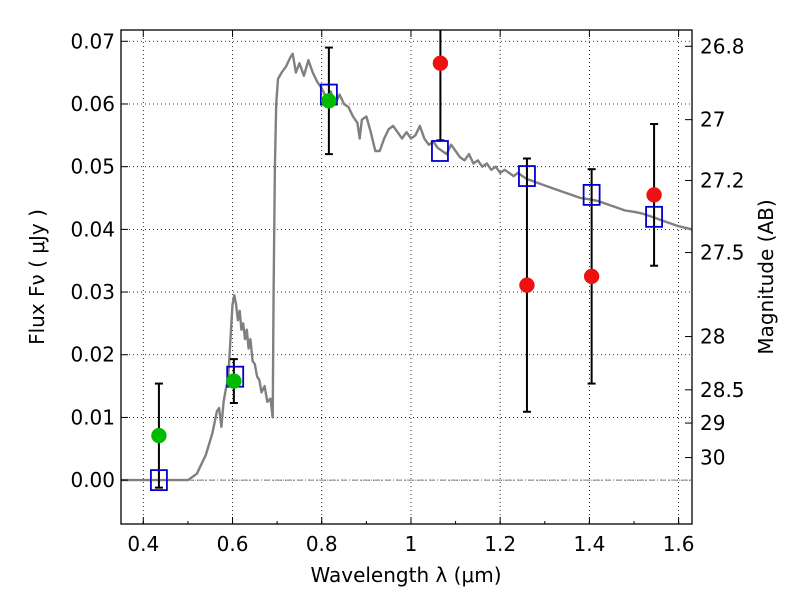 This screenshot has height=600, width=800. I want to click on x-tick-label: 1, so click(411, 544).